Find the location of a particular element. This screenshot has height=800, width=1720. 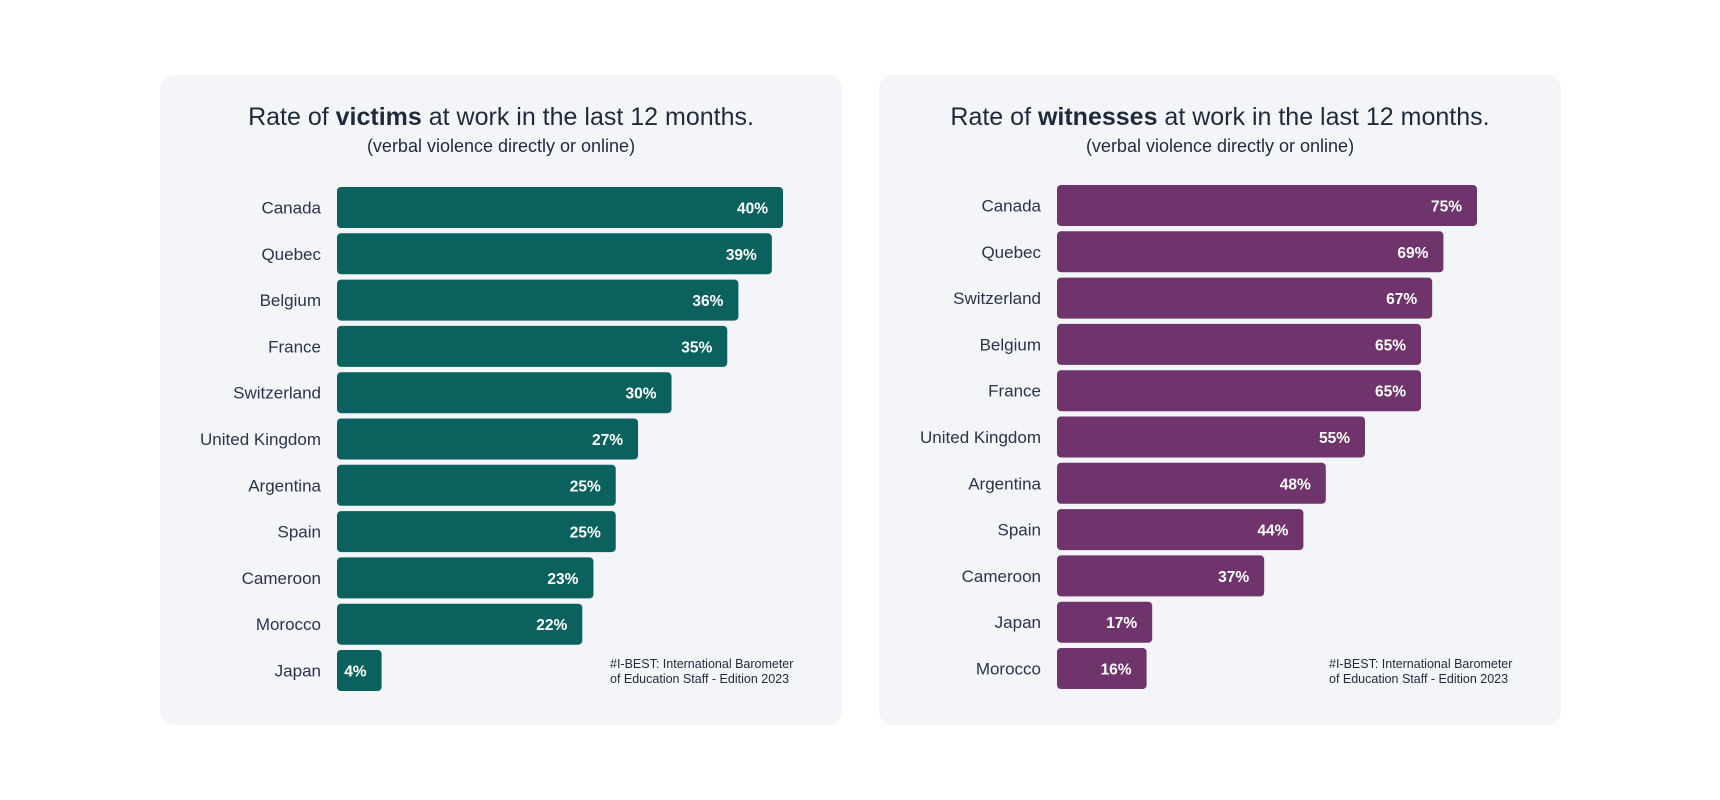

title-bold: witnesses is located at coordinates (1097, 117).